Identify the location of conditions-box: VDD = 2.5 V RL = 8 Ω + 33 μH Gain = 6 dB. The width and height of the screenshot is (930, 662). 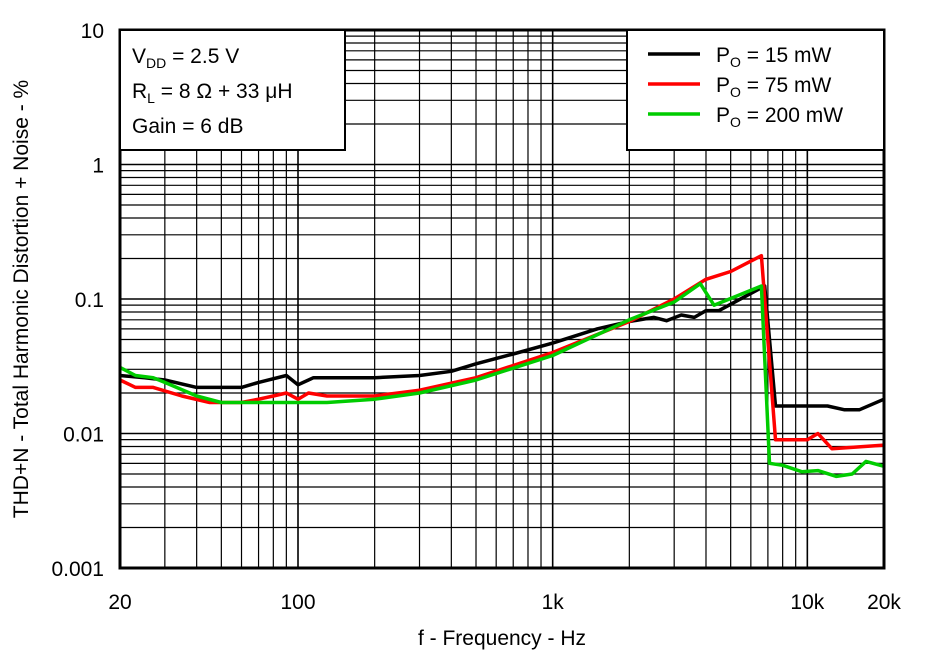
(232, 90).